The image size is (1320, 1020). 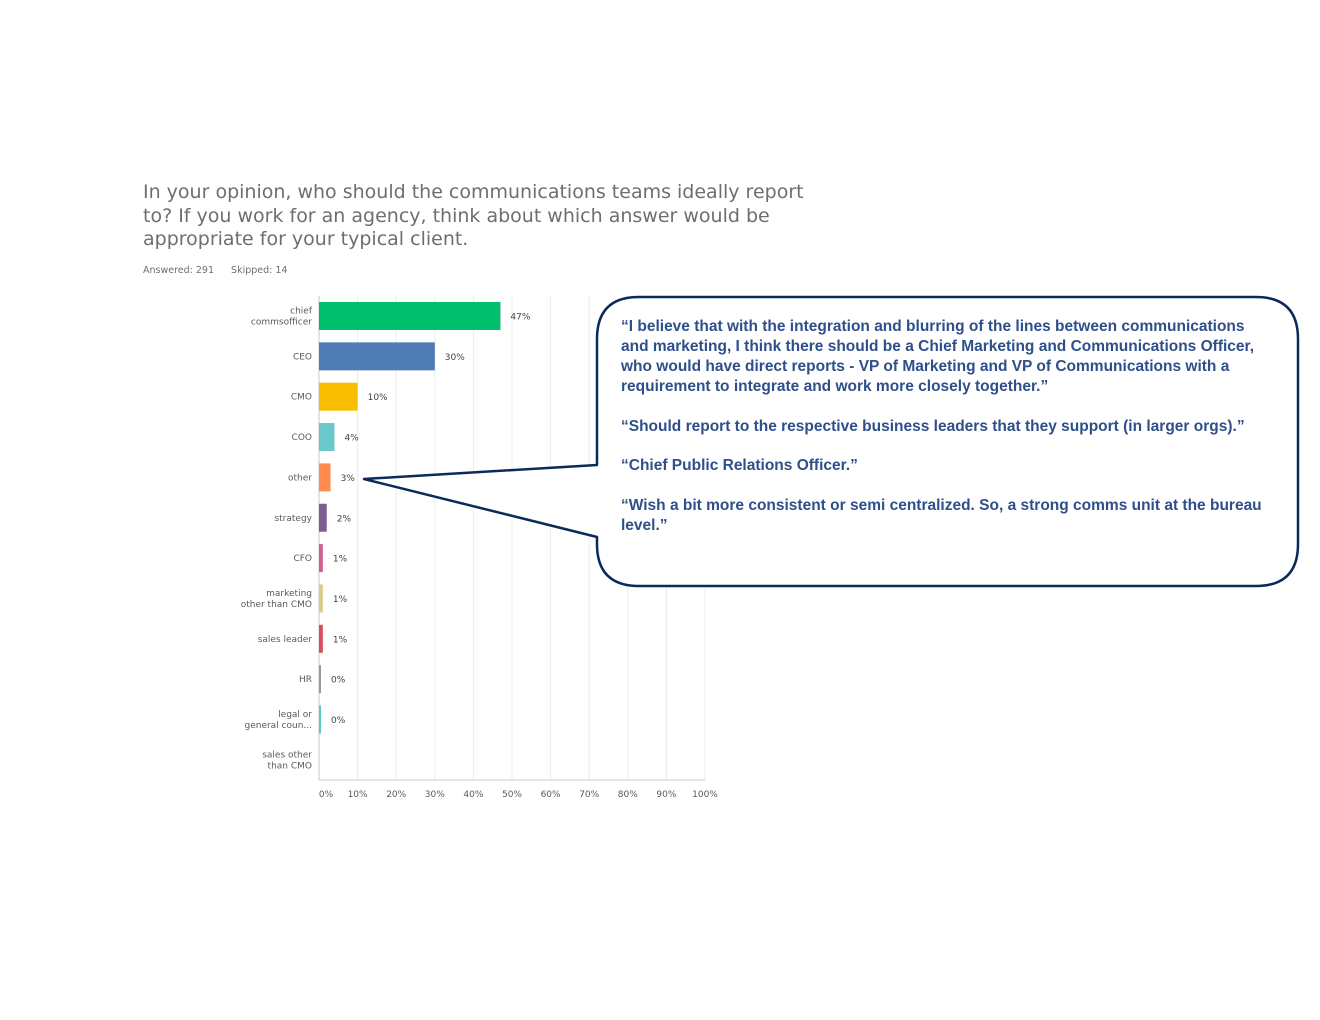 What do you see at coordinates (293, 519) in the screenshot?
I see `category-label: strategy` at bounding box center [293, 519].